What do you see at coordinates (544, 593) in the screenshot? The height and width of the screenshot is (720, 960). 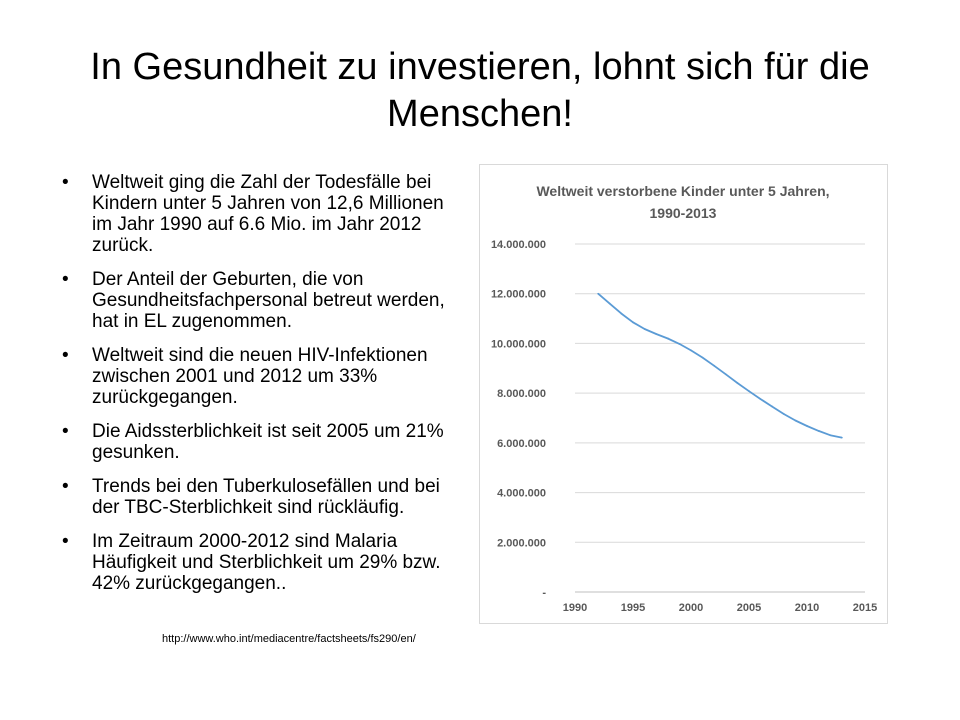 I see `y-tick-label: -` at bounding box center [544, 593].